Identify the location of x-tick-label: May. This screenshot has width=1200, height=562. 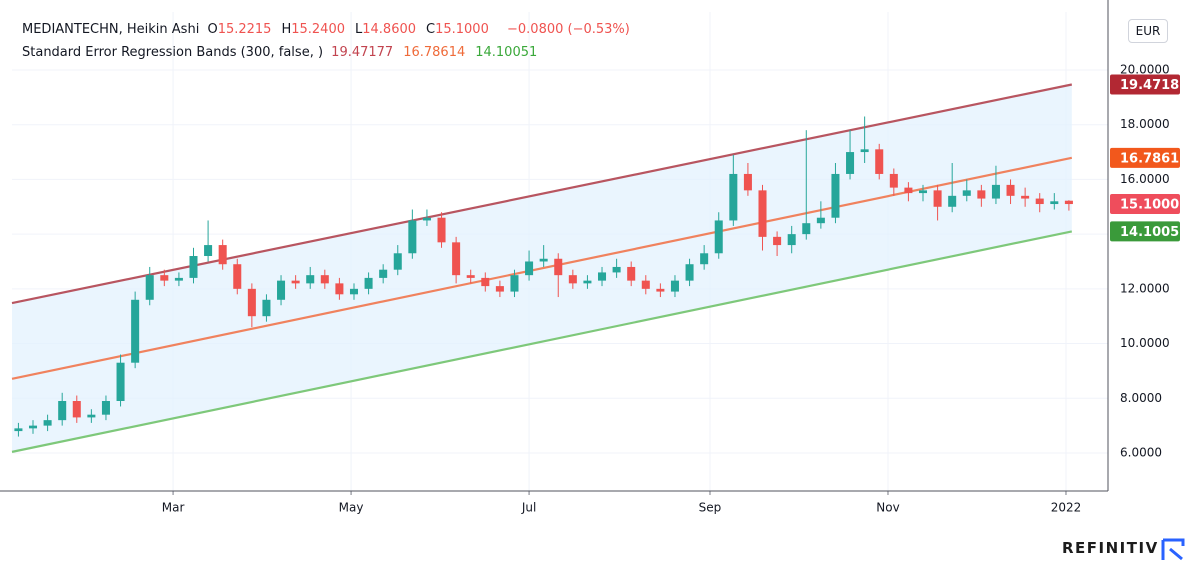
(351, 508).